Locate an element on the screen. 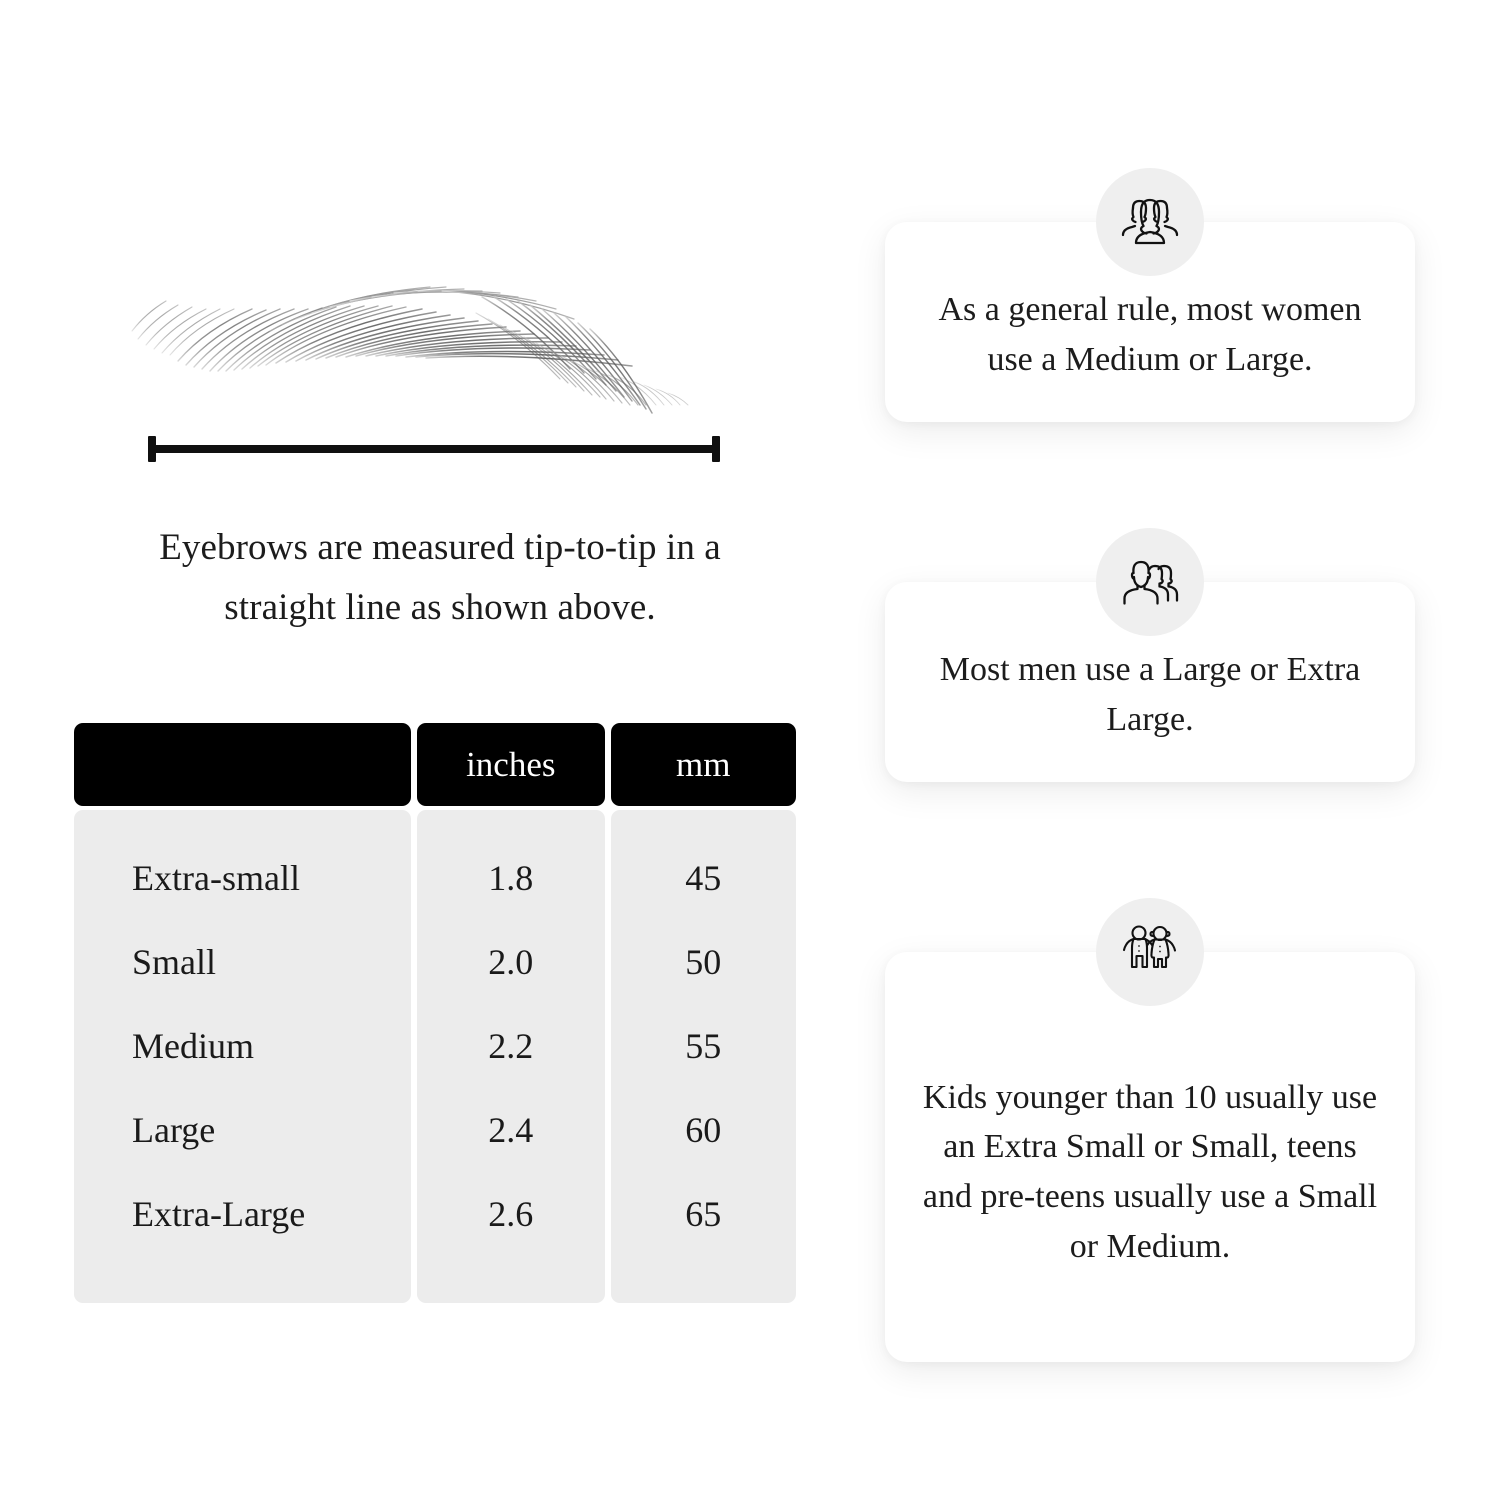 The height and width of the screenshot is (1500, 1500). card-body: Most men use a Large or Extra Large. is located at coordinates (1150, 682).